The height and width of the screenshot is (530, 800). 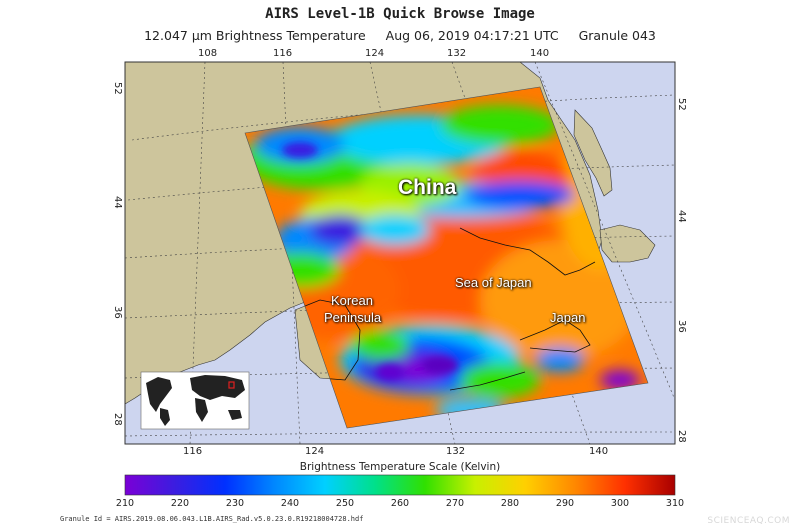 I want to click on colorbar, so click(x=400, y=485).